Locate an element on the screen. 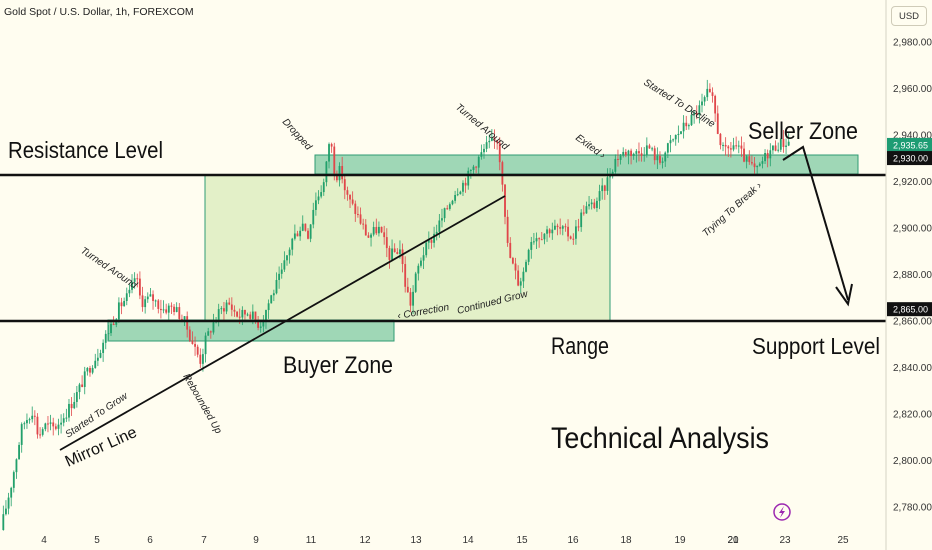  trying-to-break-label: Trying To Break › is located at coordinates (733, 209).